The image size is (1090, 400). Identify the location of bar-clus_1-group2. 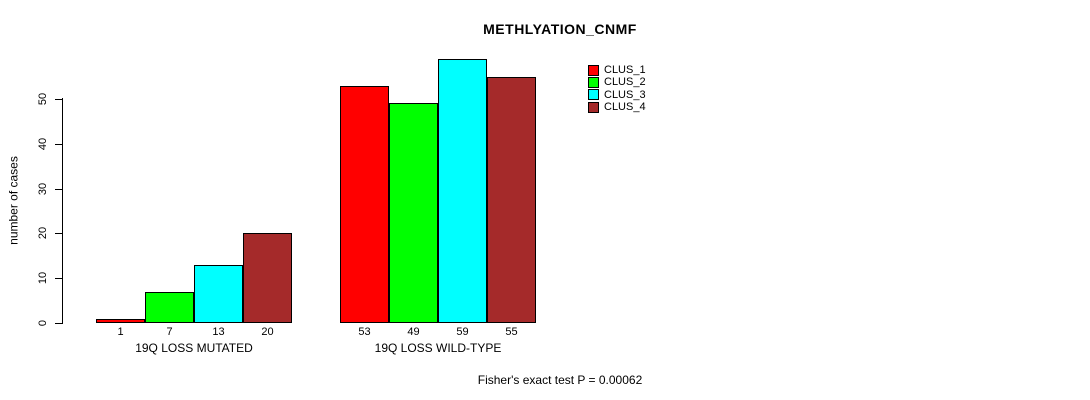
(364, 204).